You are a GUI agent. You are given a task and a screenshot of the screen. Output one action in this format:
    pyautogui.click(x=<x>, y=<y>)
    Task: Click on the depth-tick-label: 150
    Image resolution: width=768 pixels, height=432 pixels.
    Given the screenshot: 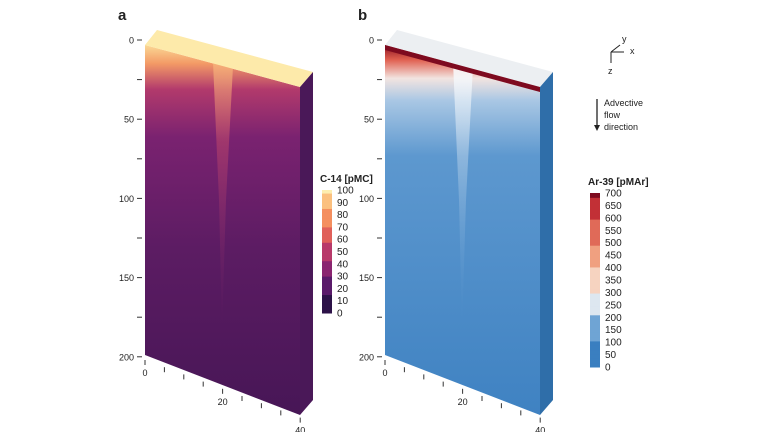 What is the action you would take?
    pyautogui.click(x=126, y=278)
    